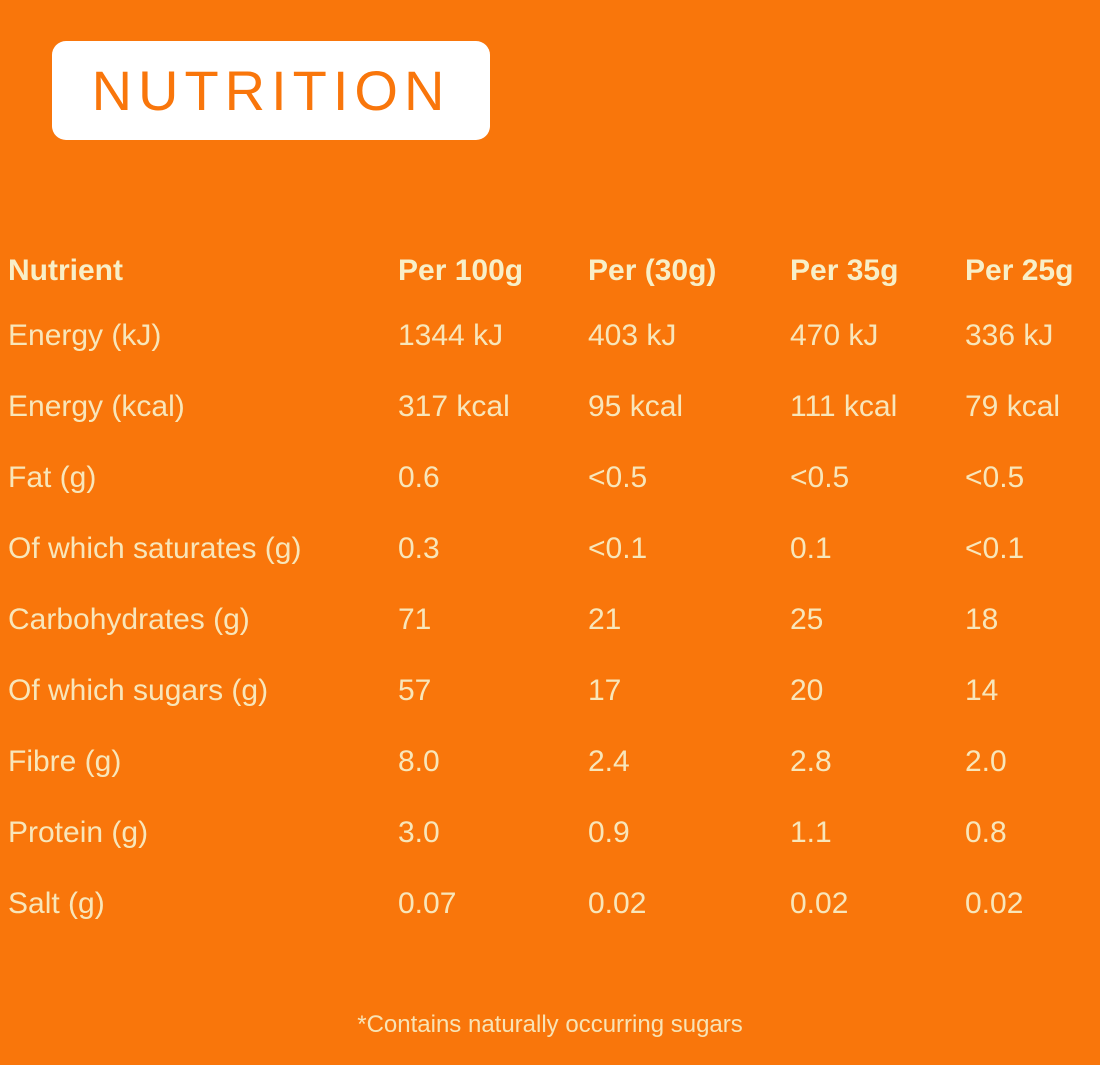 This screenshot has width=1100, height=1069. What do you see at coordinates (1019, 270) in the screenshot?
I see `column-header-per-25g: Per 25g` at bounding box center [1019, 270].